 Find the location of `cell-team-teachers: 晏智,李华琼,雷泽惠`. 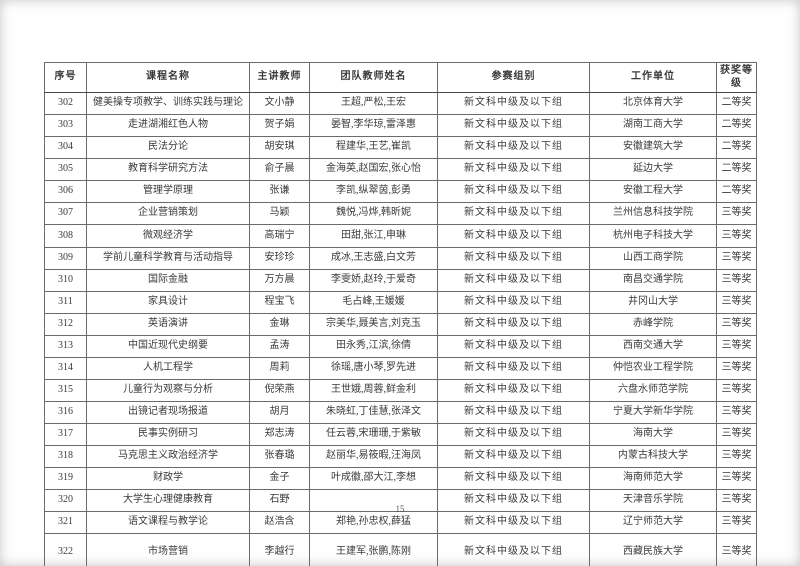

cell-team-teachers: 晏智,李华琼,雷泽惠 is located at coordinates (373, 125).